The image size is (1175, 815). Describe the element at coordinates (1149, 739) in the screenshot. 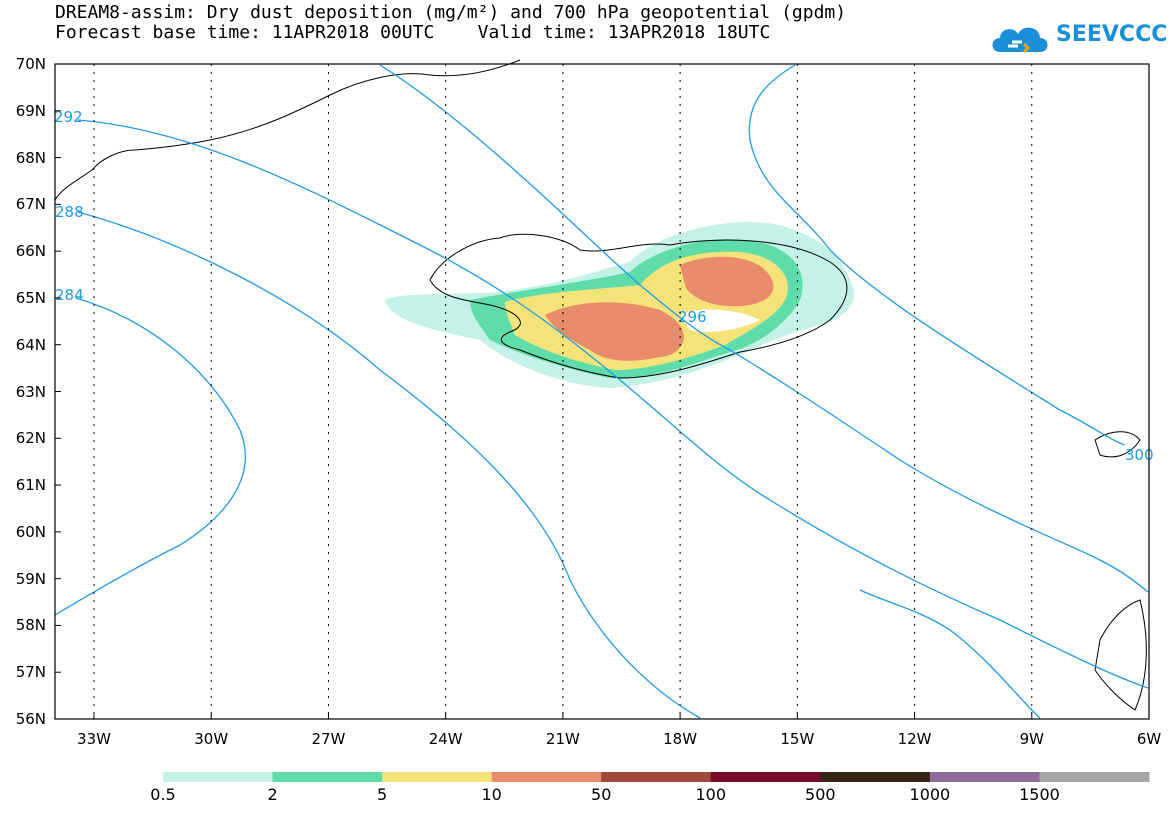

I see `longitude-label: 6W` at that location.